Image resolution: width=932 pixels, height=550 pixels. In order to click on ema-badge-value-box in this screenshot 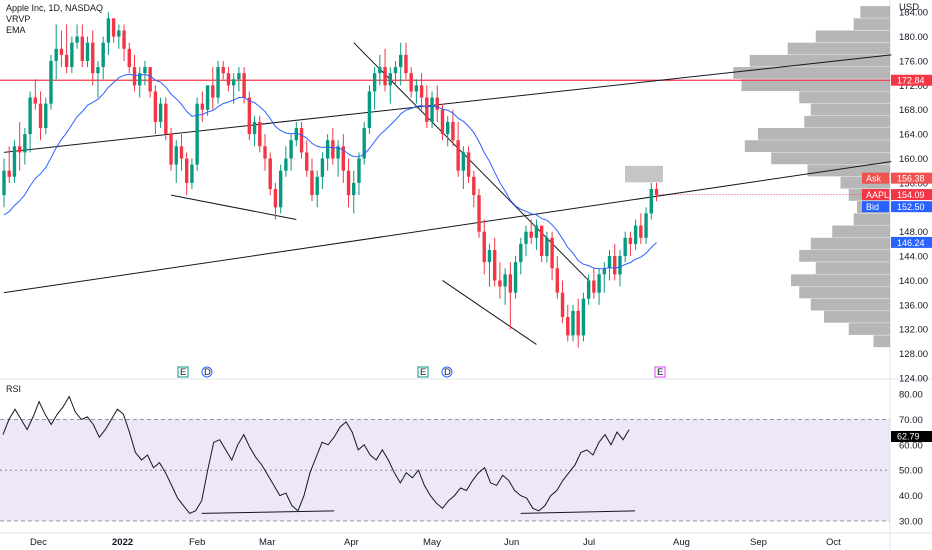, I will do `click(911, 242)`.